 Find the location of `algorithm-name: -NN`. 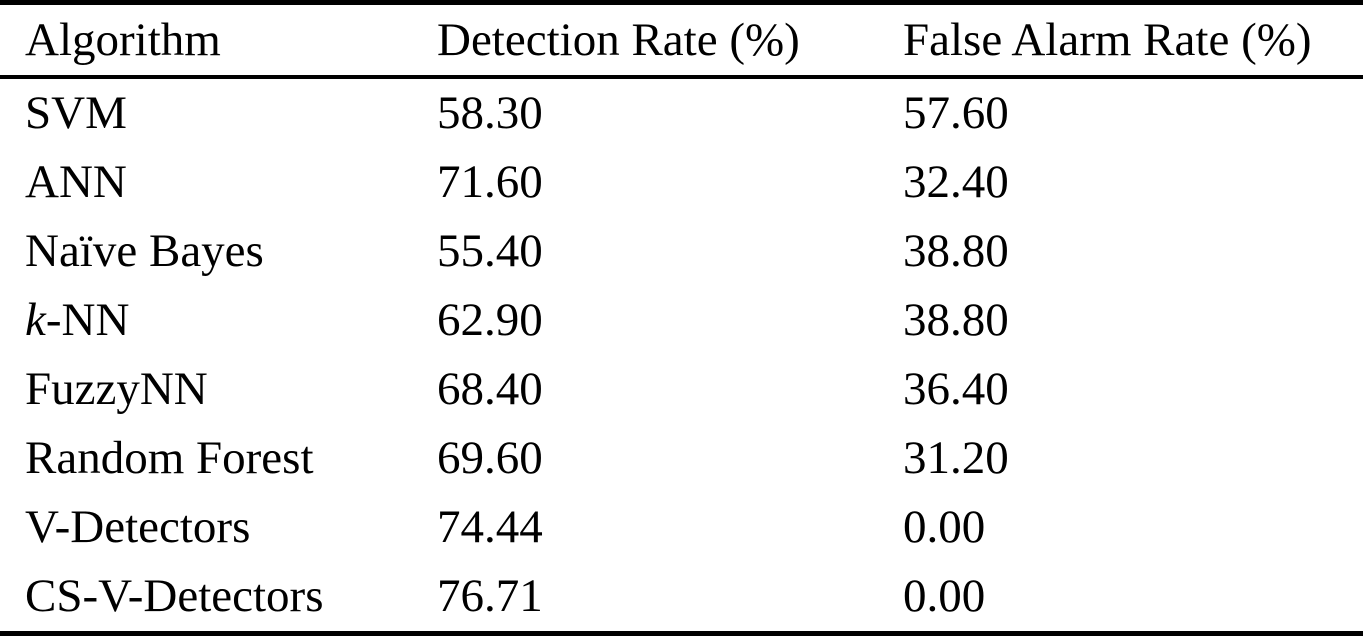

algorithm-name: -NN is located at coordinates (87, 320).